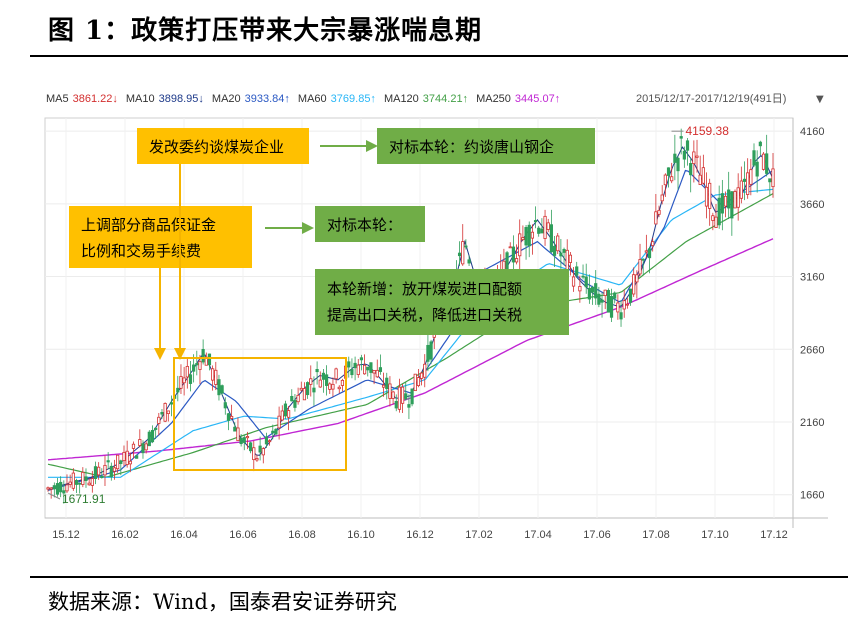  Describe the element at coordinates (820, 99) in the screenshot. I see `dropdown-arrow-icon: ▼` at that location.